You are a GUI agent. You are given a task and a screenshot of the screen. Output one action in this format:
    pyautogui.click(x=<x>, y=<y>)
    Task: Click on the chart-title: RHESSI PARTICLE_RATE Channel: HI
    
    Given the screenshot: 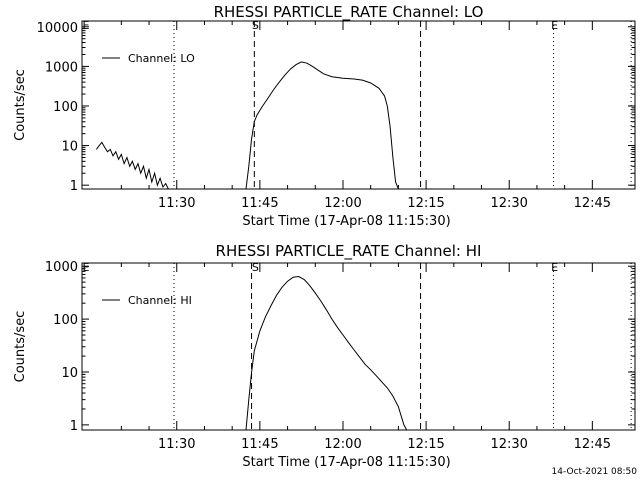 What is the action you would take?
    pyautogui.click(x=349, y=251)
    